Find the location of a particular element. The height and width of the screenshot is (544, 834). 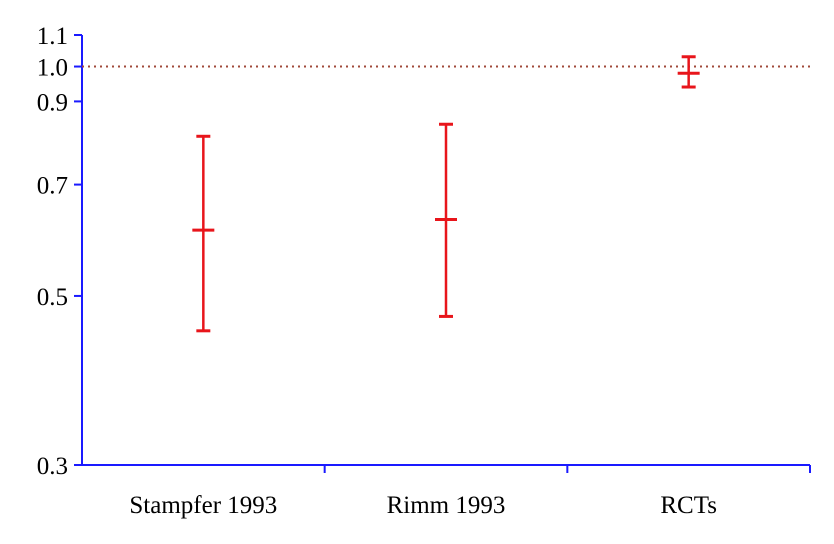

y-tick-label: 0.5 is located at coordinates (52, 297).